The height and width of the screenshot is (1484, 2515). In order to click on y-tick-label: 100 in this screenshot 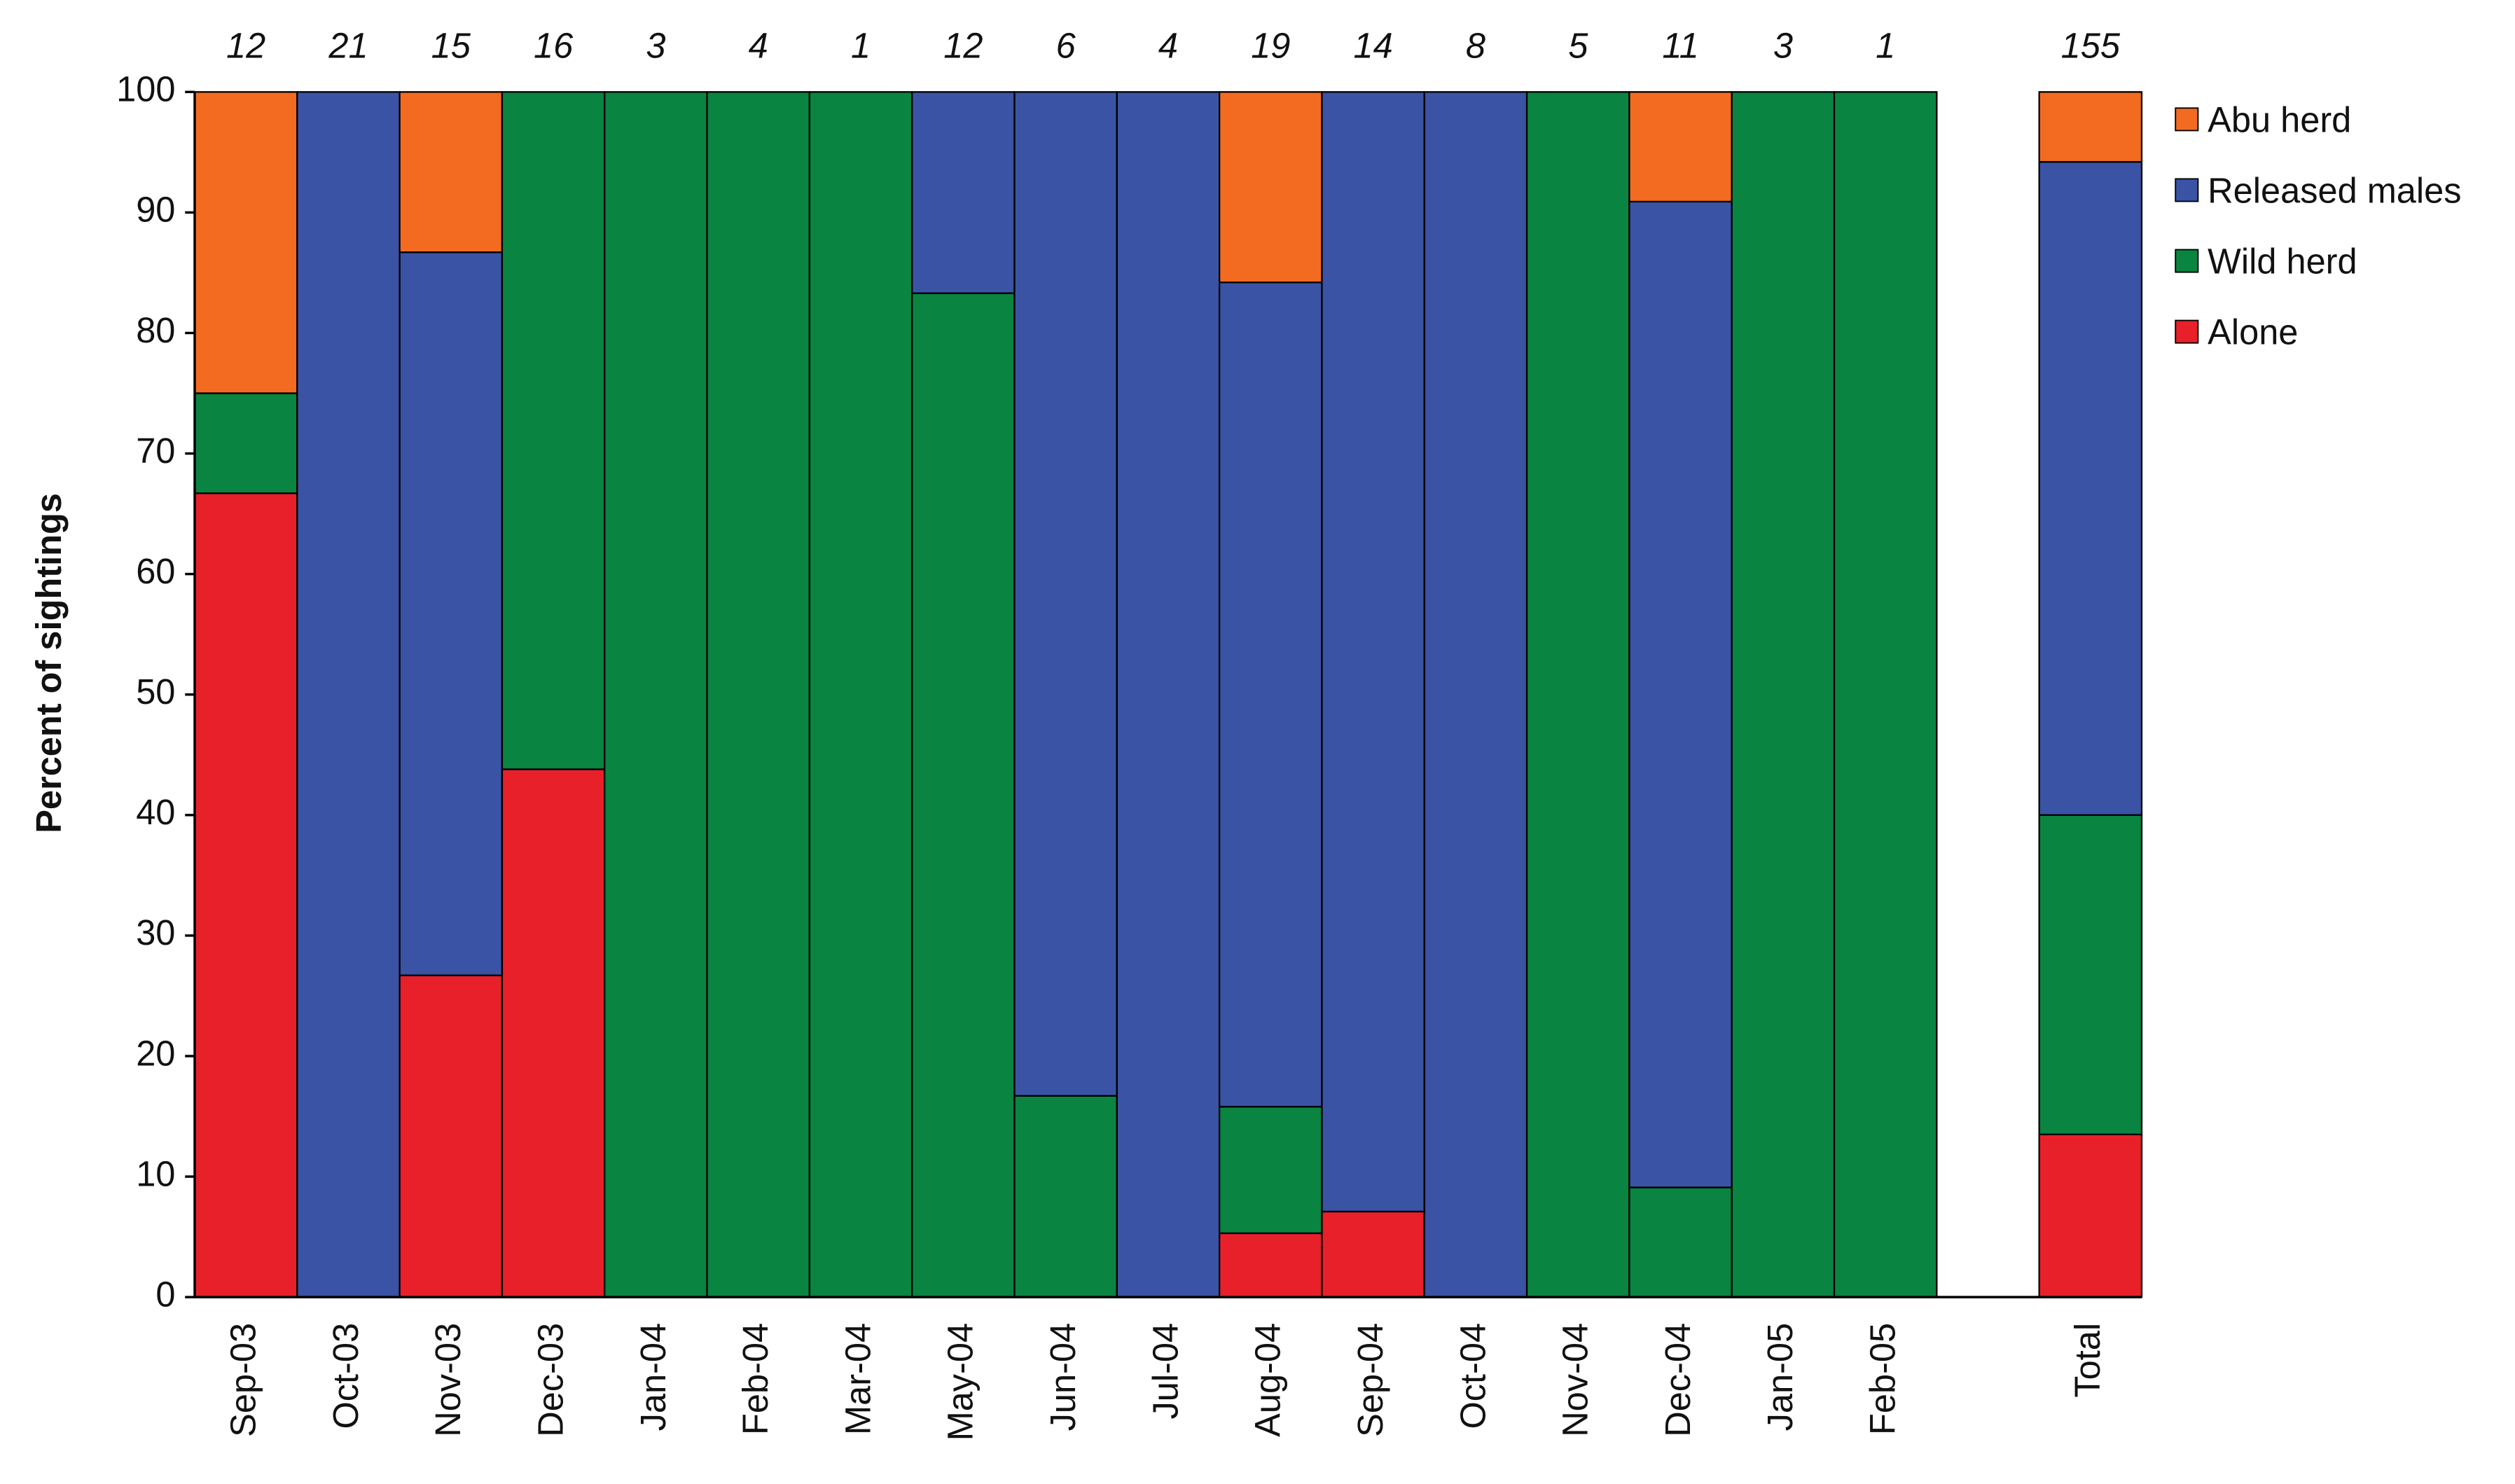, I will do `click(145, 89)`.